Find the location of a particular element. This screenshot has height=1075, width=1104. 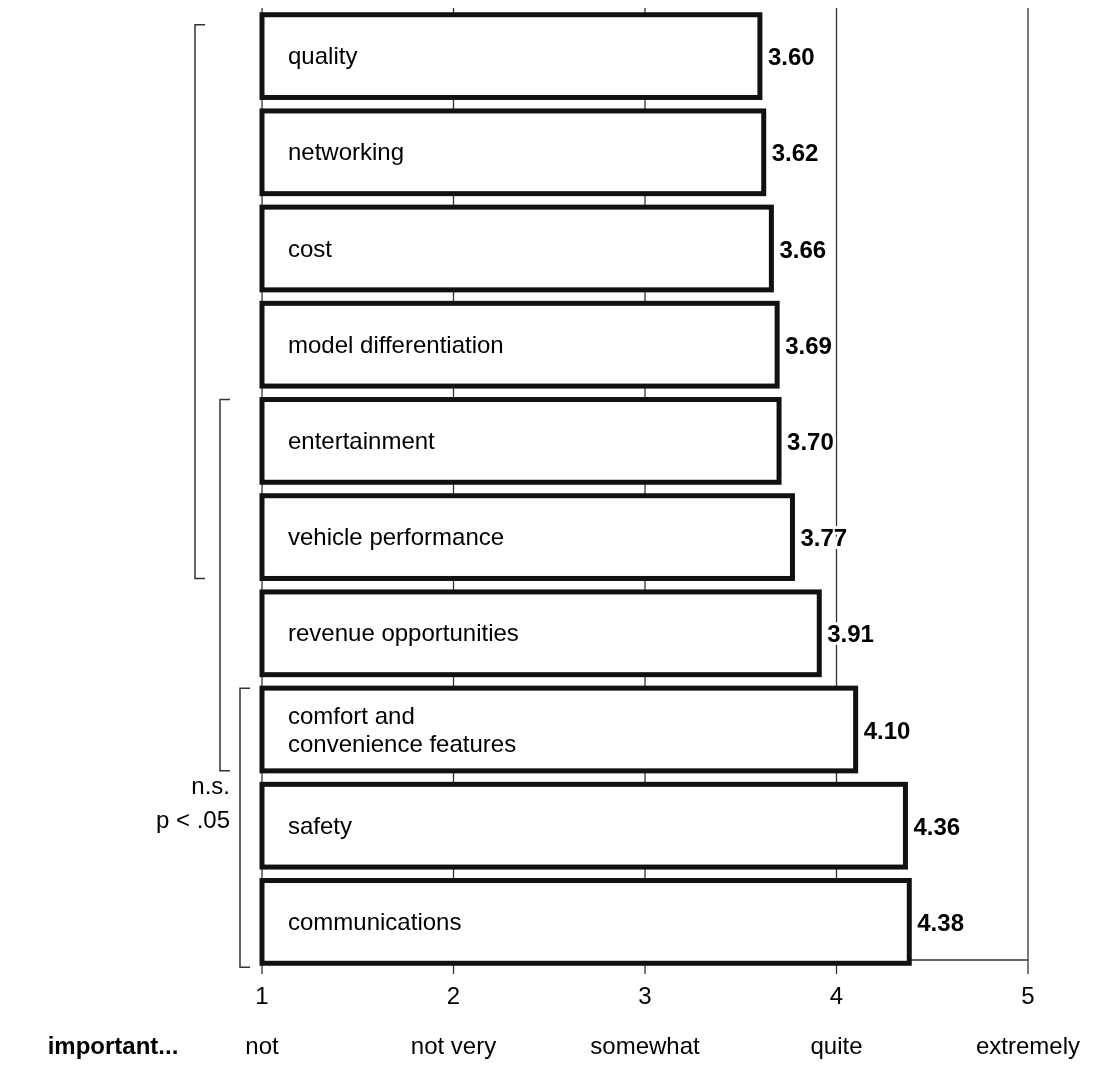

text: not is located at coordinates (262, 1045).